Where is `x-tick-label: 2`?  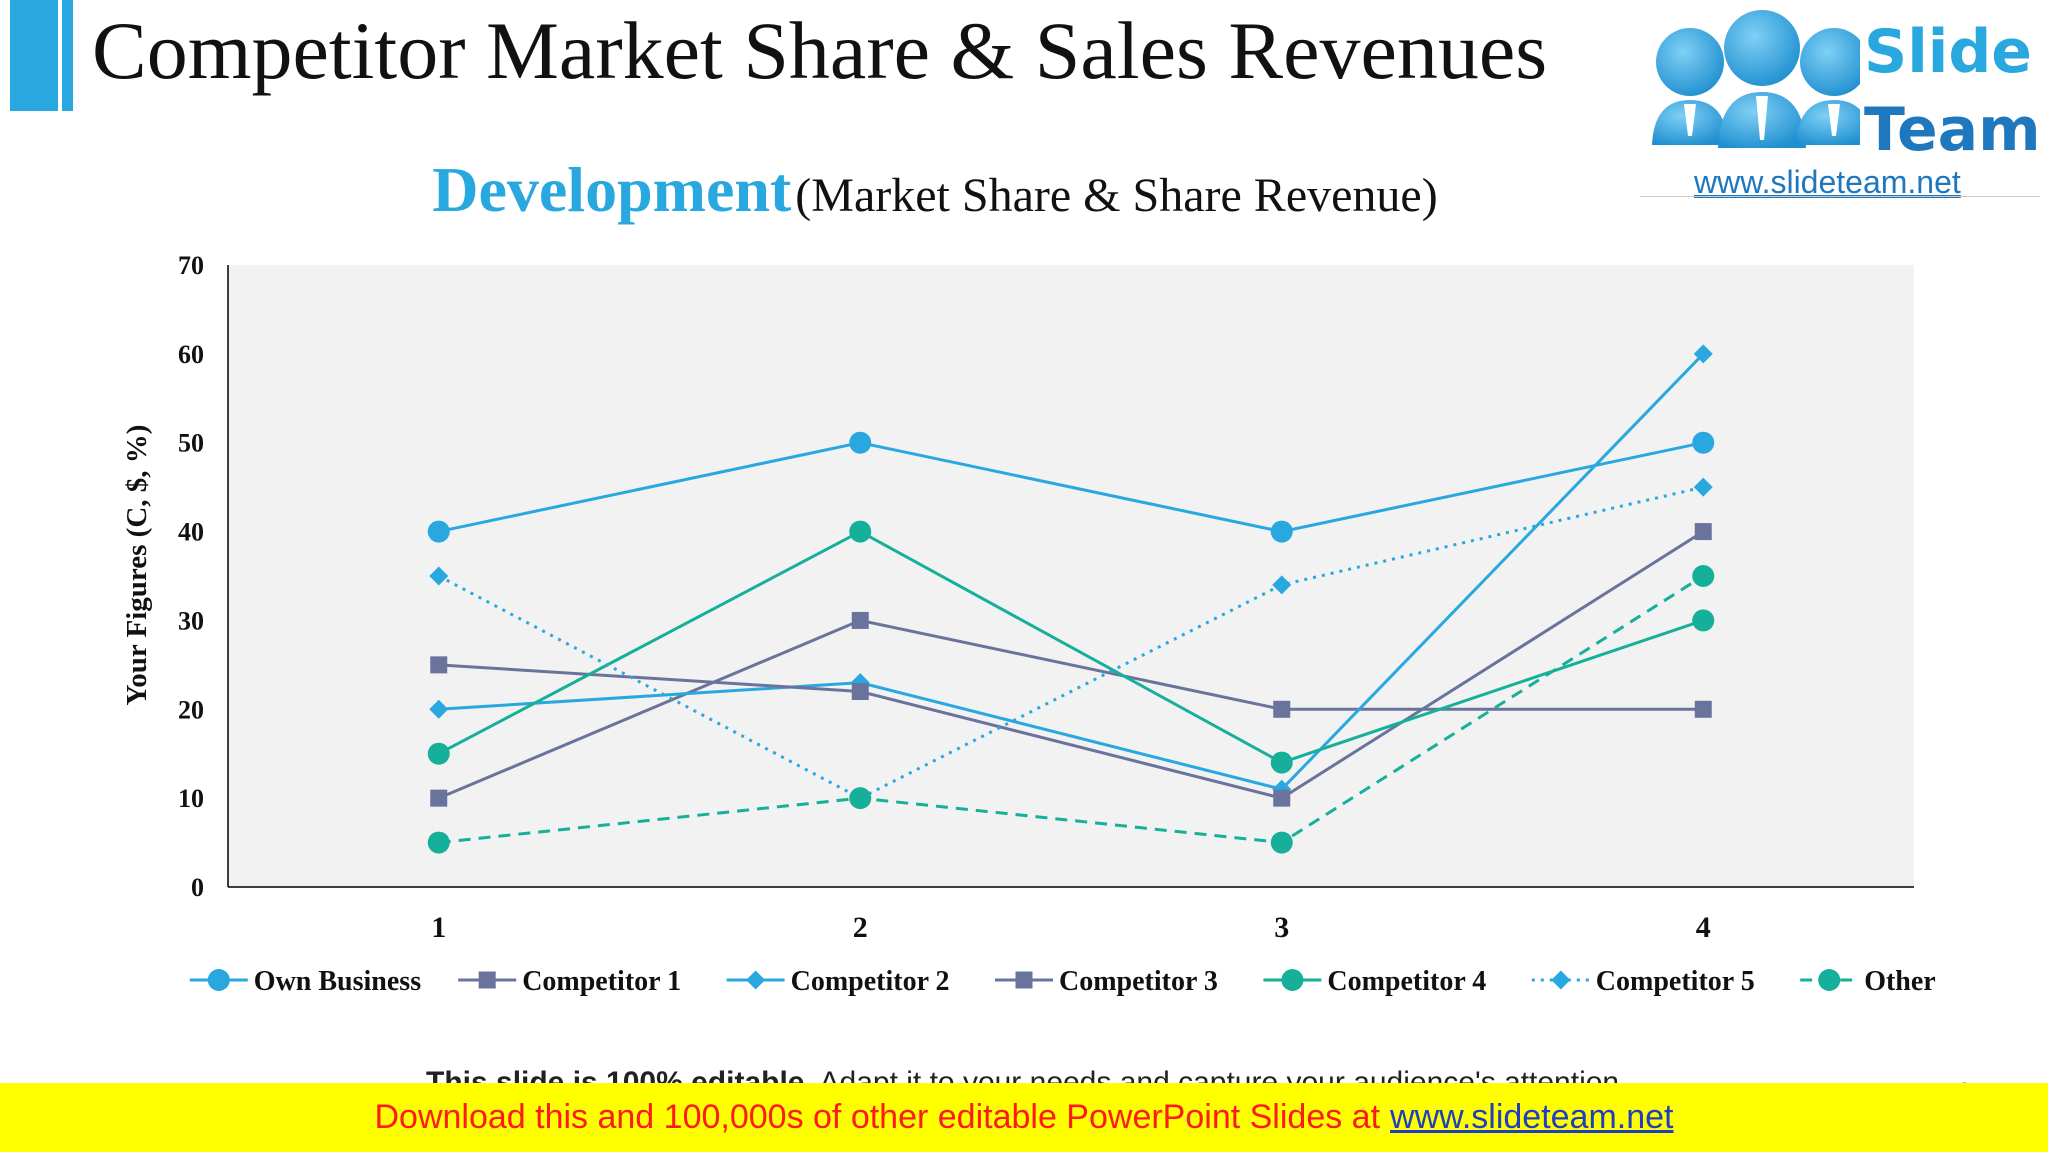 x-tick-label: 2 is located at coordinates (860, 927).